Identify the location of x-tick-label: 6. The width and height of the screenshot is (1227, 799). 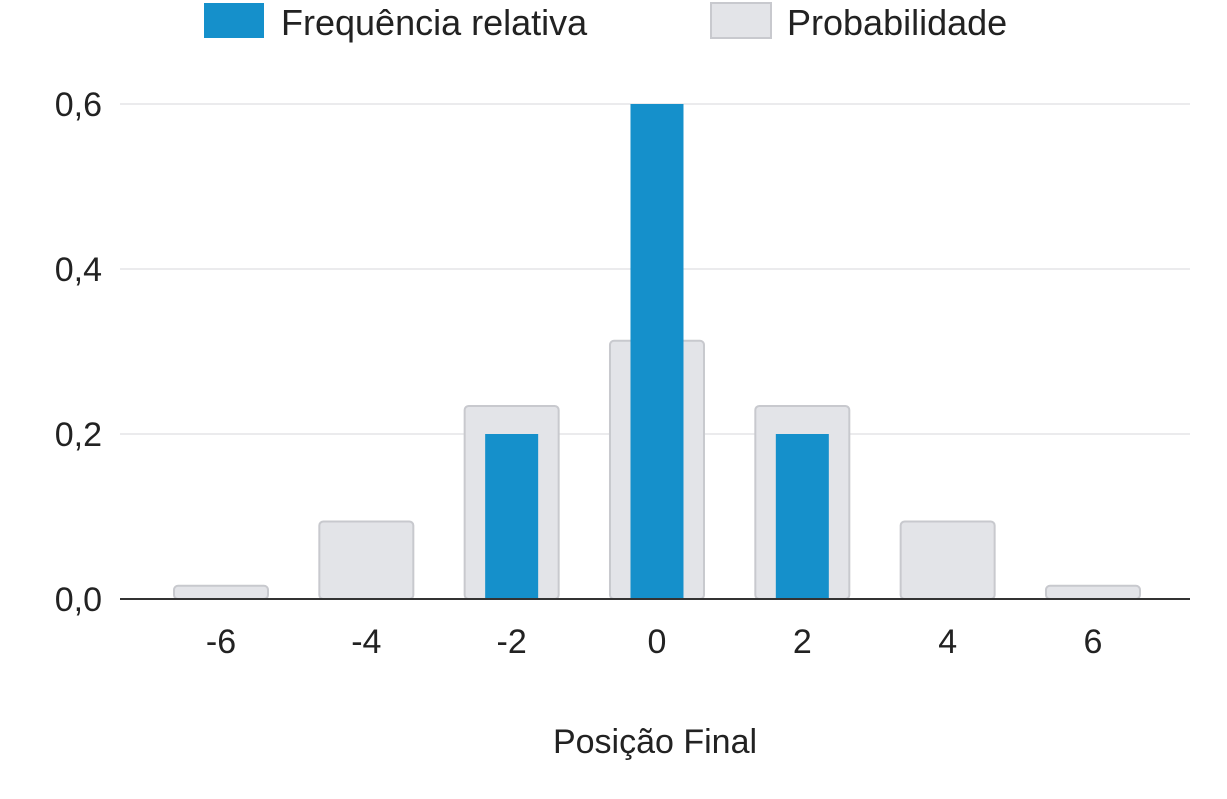
(1093, 642).